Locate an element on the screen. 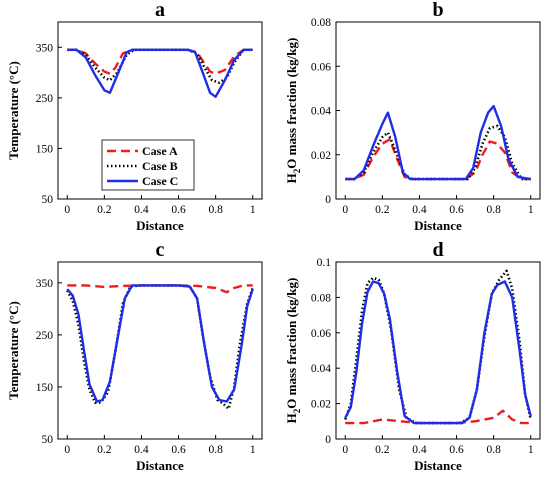 Image resolution: width=550 pixels, height=482 pixels. panel-title: b is located at coordinates (437, 10).